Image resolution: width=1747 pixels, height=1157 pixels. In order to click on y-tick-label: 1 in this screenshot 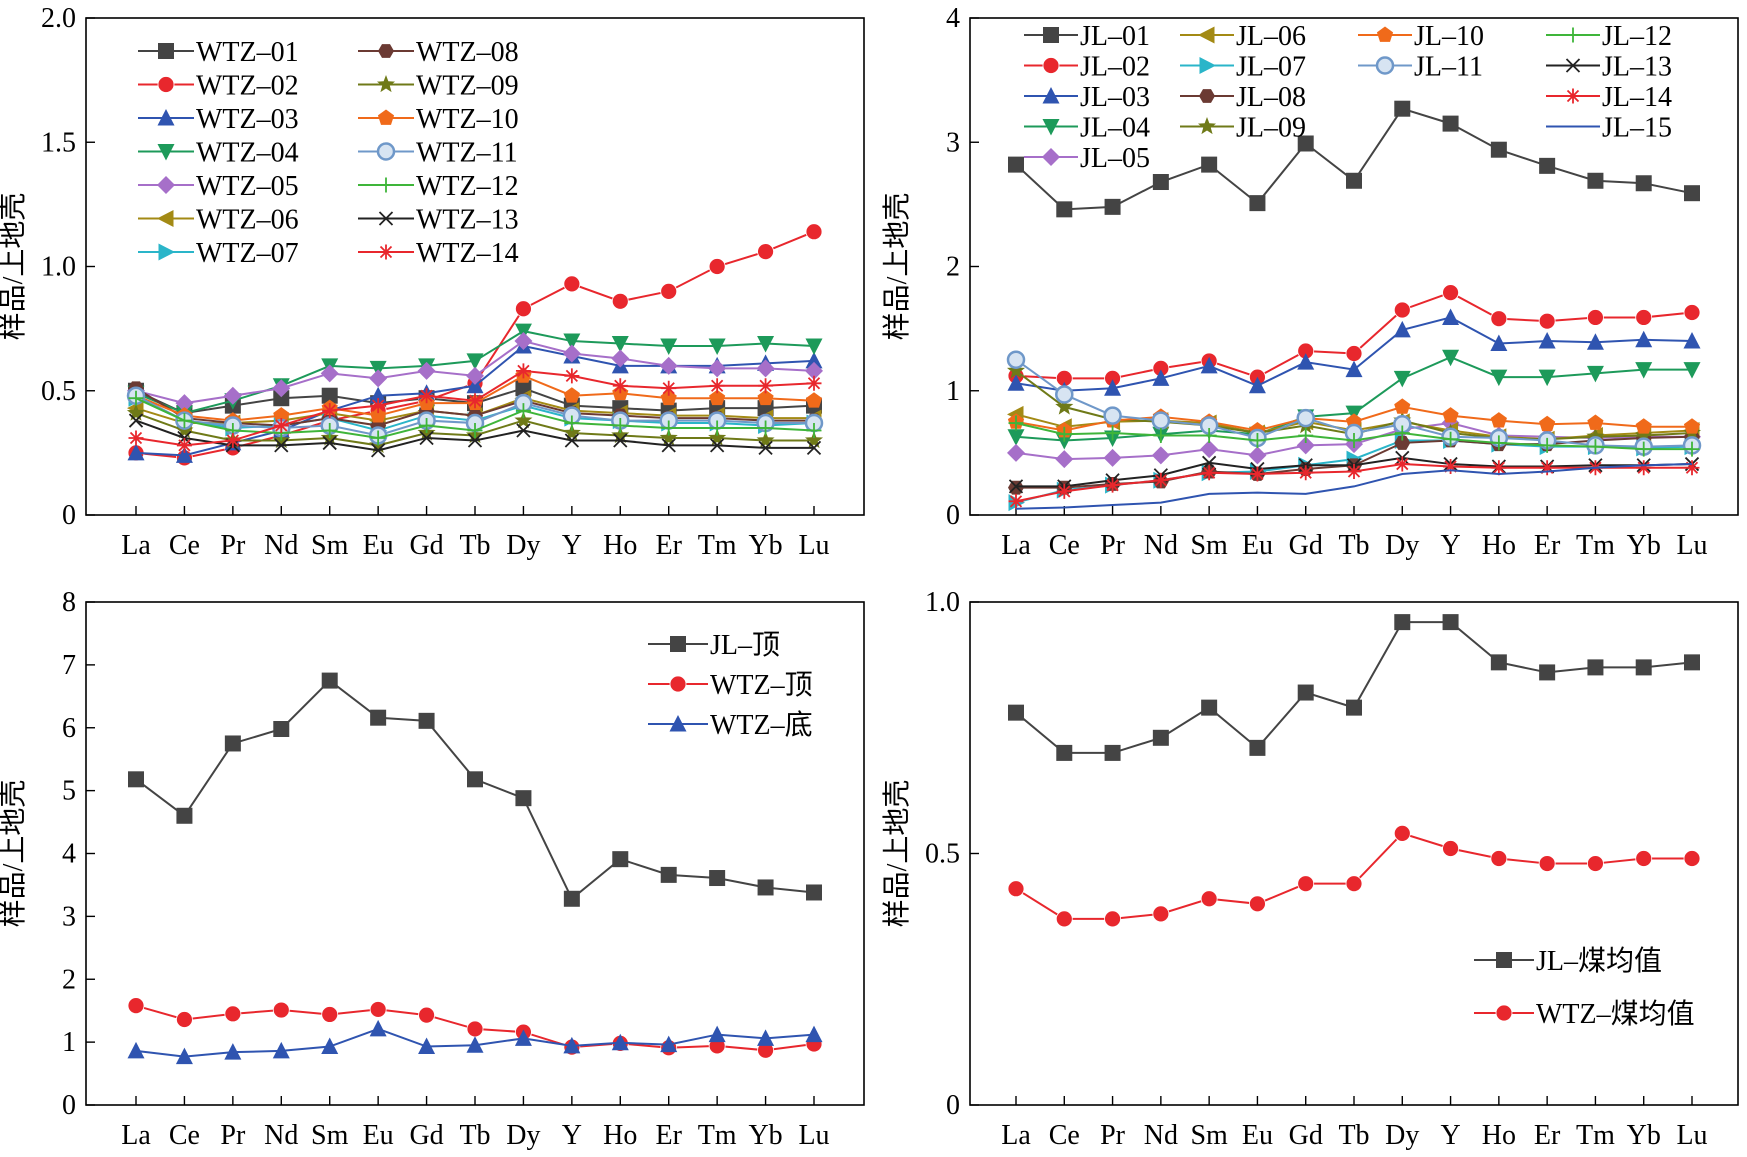, I will do `click(69, 1042)`.